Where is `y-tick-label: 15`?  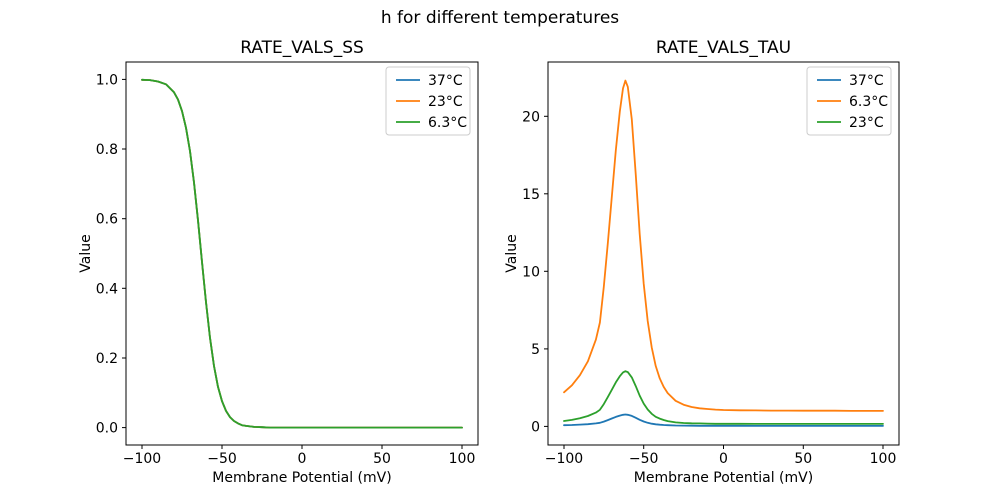 y-tick-label: 15 is located at coordinates (531, 195).